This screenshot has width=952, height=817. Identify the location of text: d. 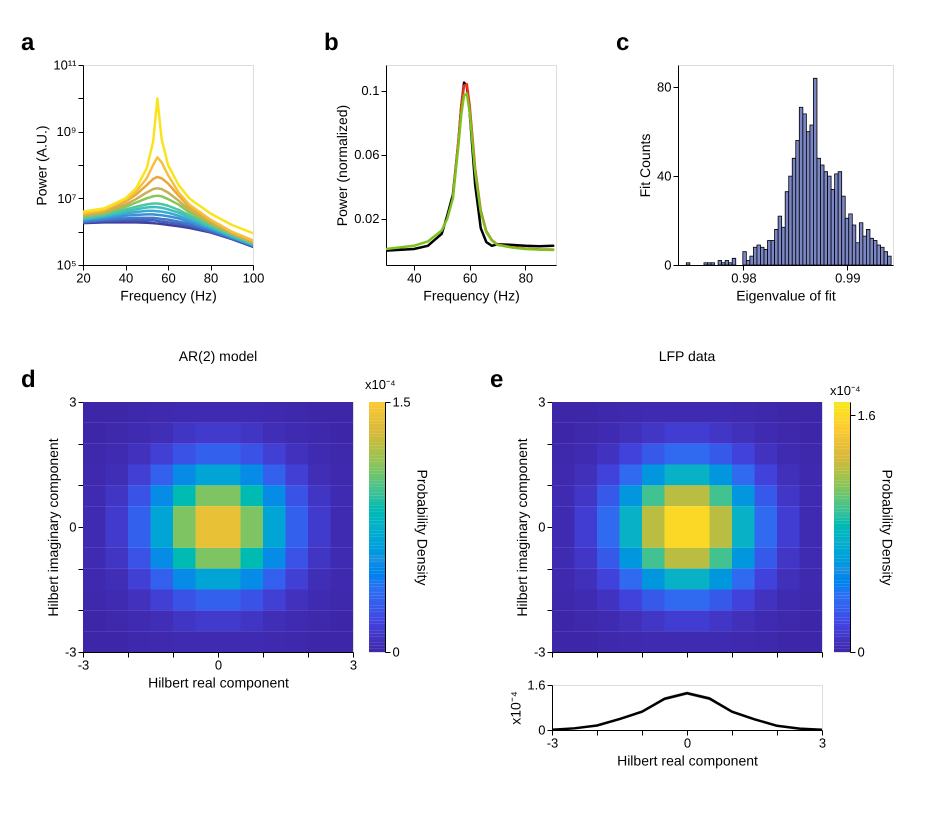
(28, 379).